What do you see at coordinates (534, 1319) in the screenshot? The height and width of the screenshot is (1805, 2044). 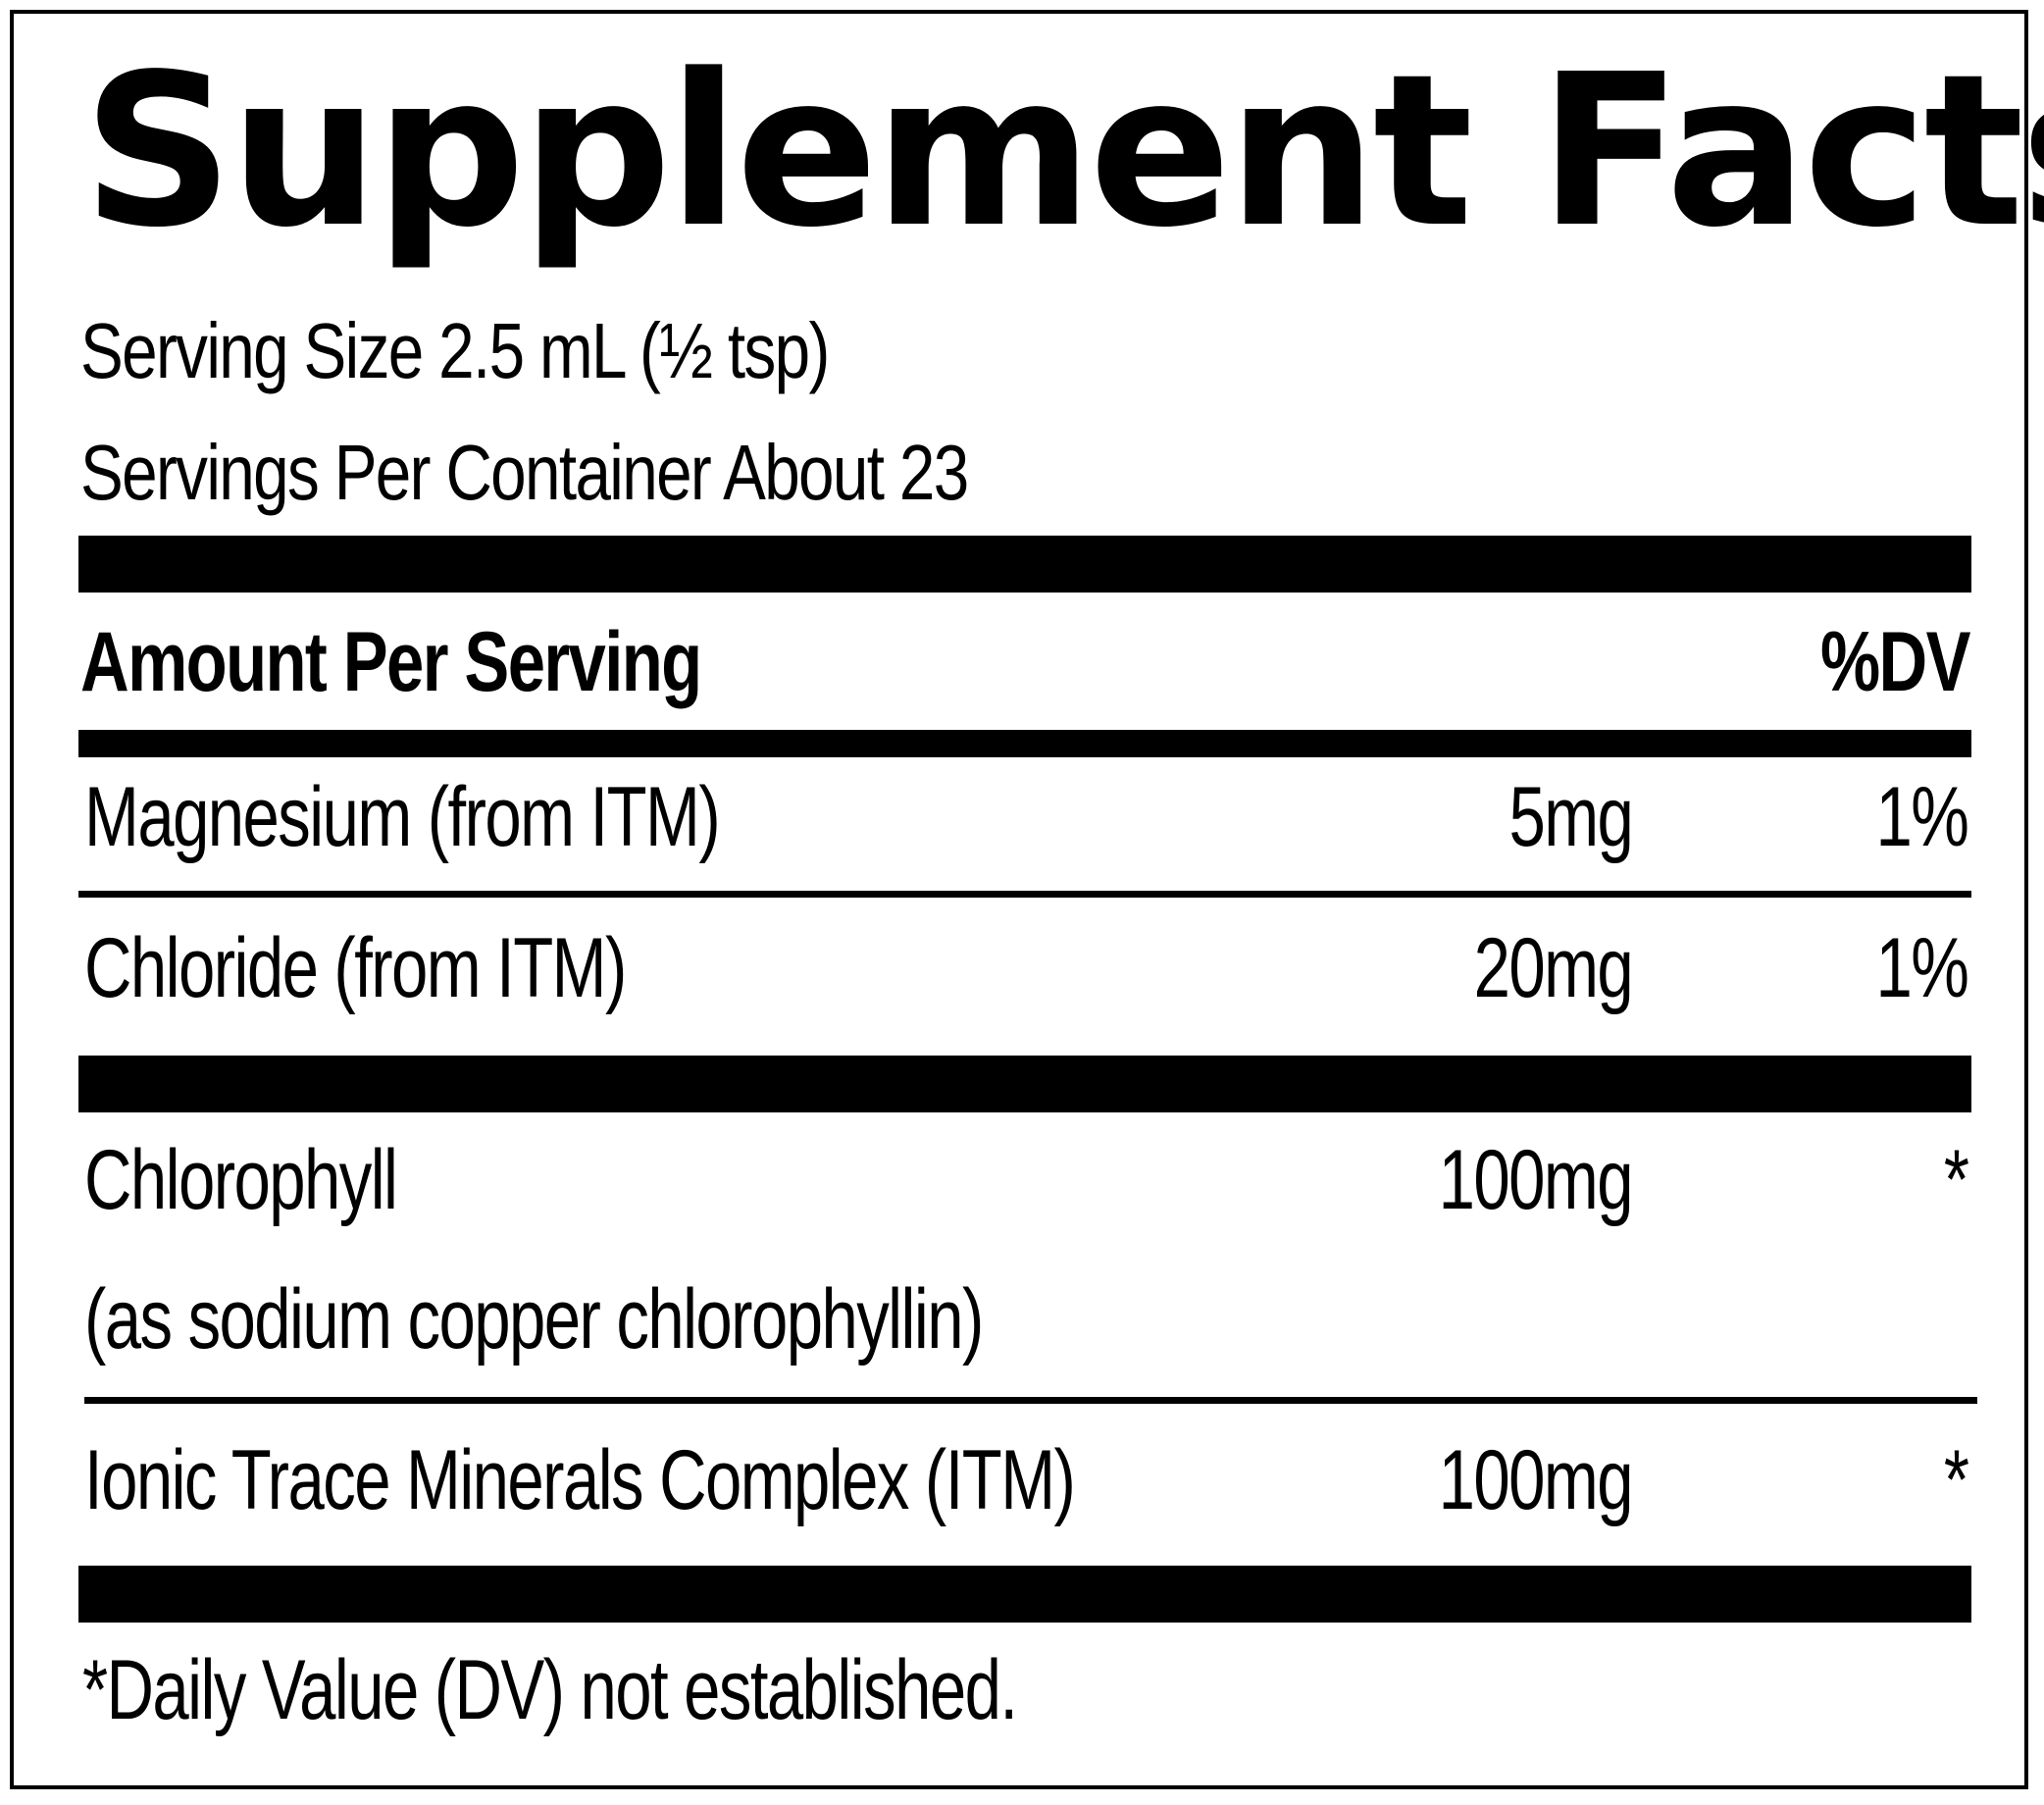 I see `ingredient-source: (as sodium copper chlorophyllin)` at bounding box center [534, 1319].